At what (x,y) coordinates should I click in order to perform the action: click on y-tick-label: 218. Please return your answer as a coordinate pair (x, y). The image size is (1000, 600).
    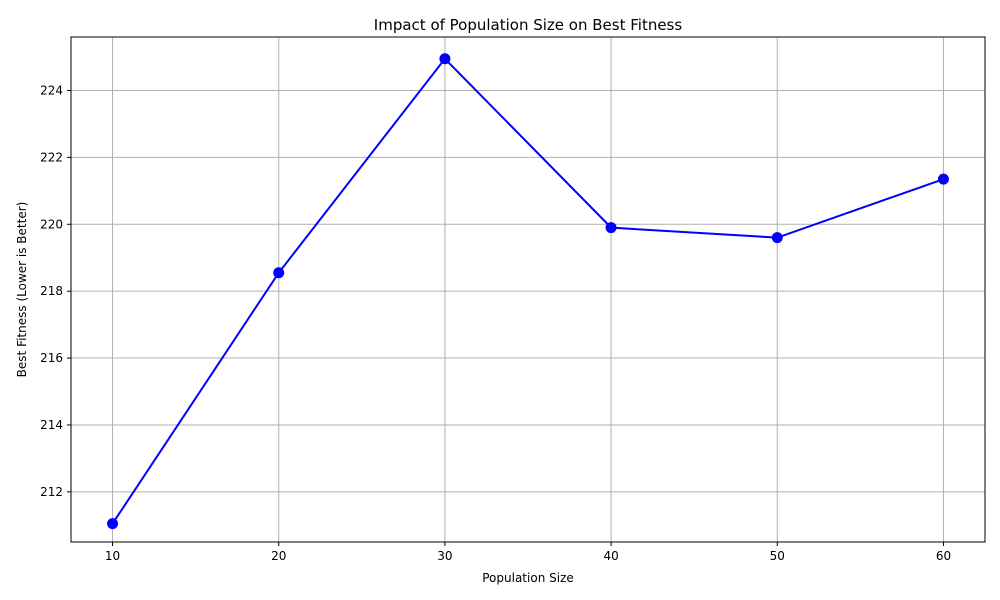
    Looking at the image, I should click on (51, 291).